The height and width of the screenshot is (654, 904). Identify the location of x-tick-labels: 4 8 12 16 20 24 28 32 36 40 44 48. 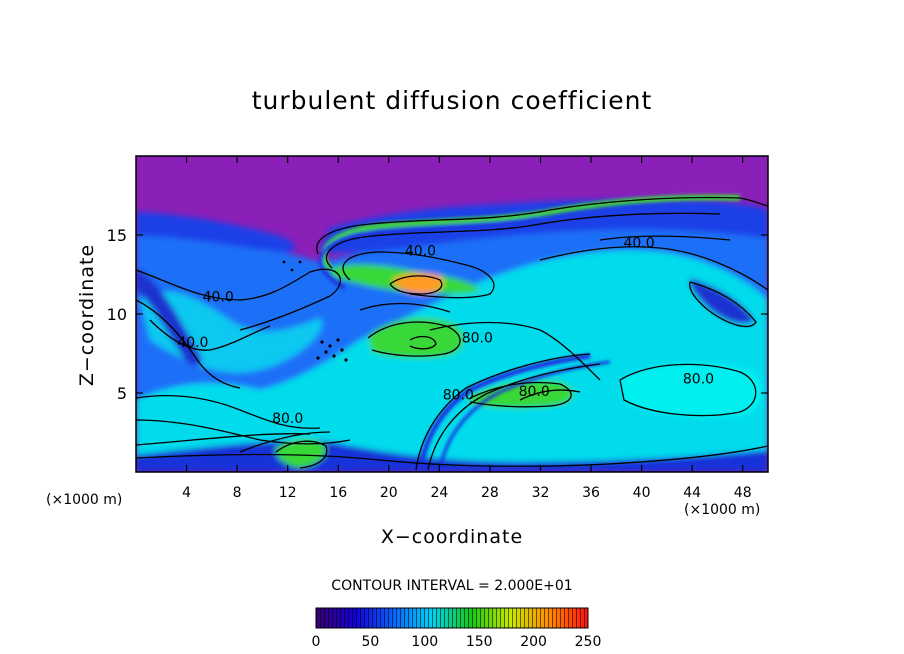
(467, 493).